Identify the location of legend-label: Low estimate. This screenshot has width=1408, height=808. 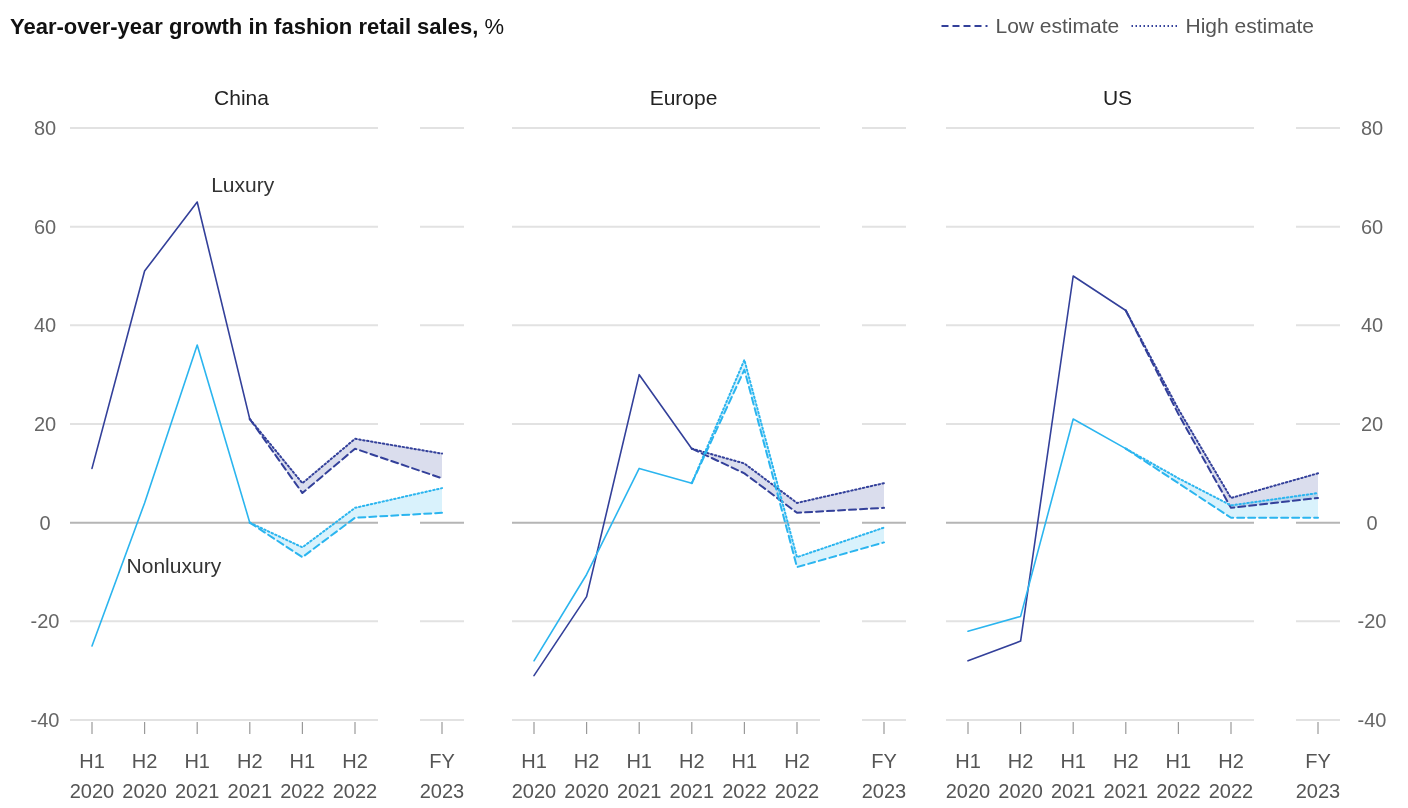
(1057, 25).